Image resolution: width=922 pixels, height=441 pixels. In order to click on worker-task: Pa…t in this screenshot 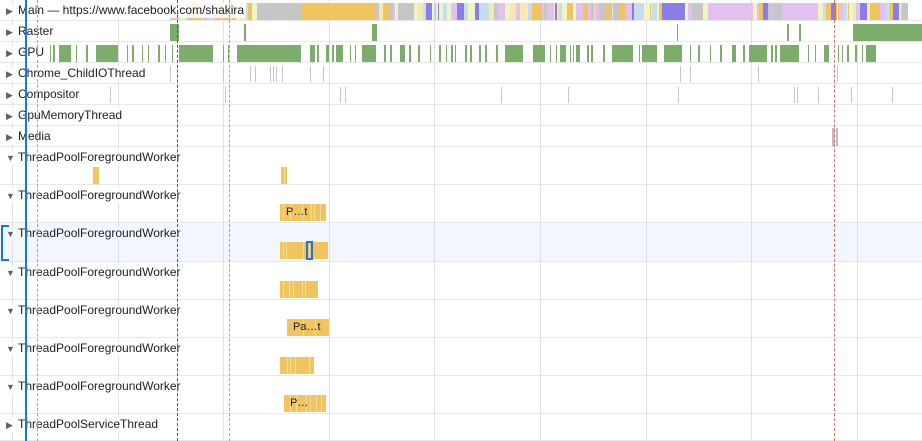, I will do `click(308, 327)`.